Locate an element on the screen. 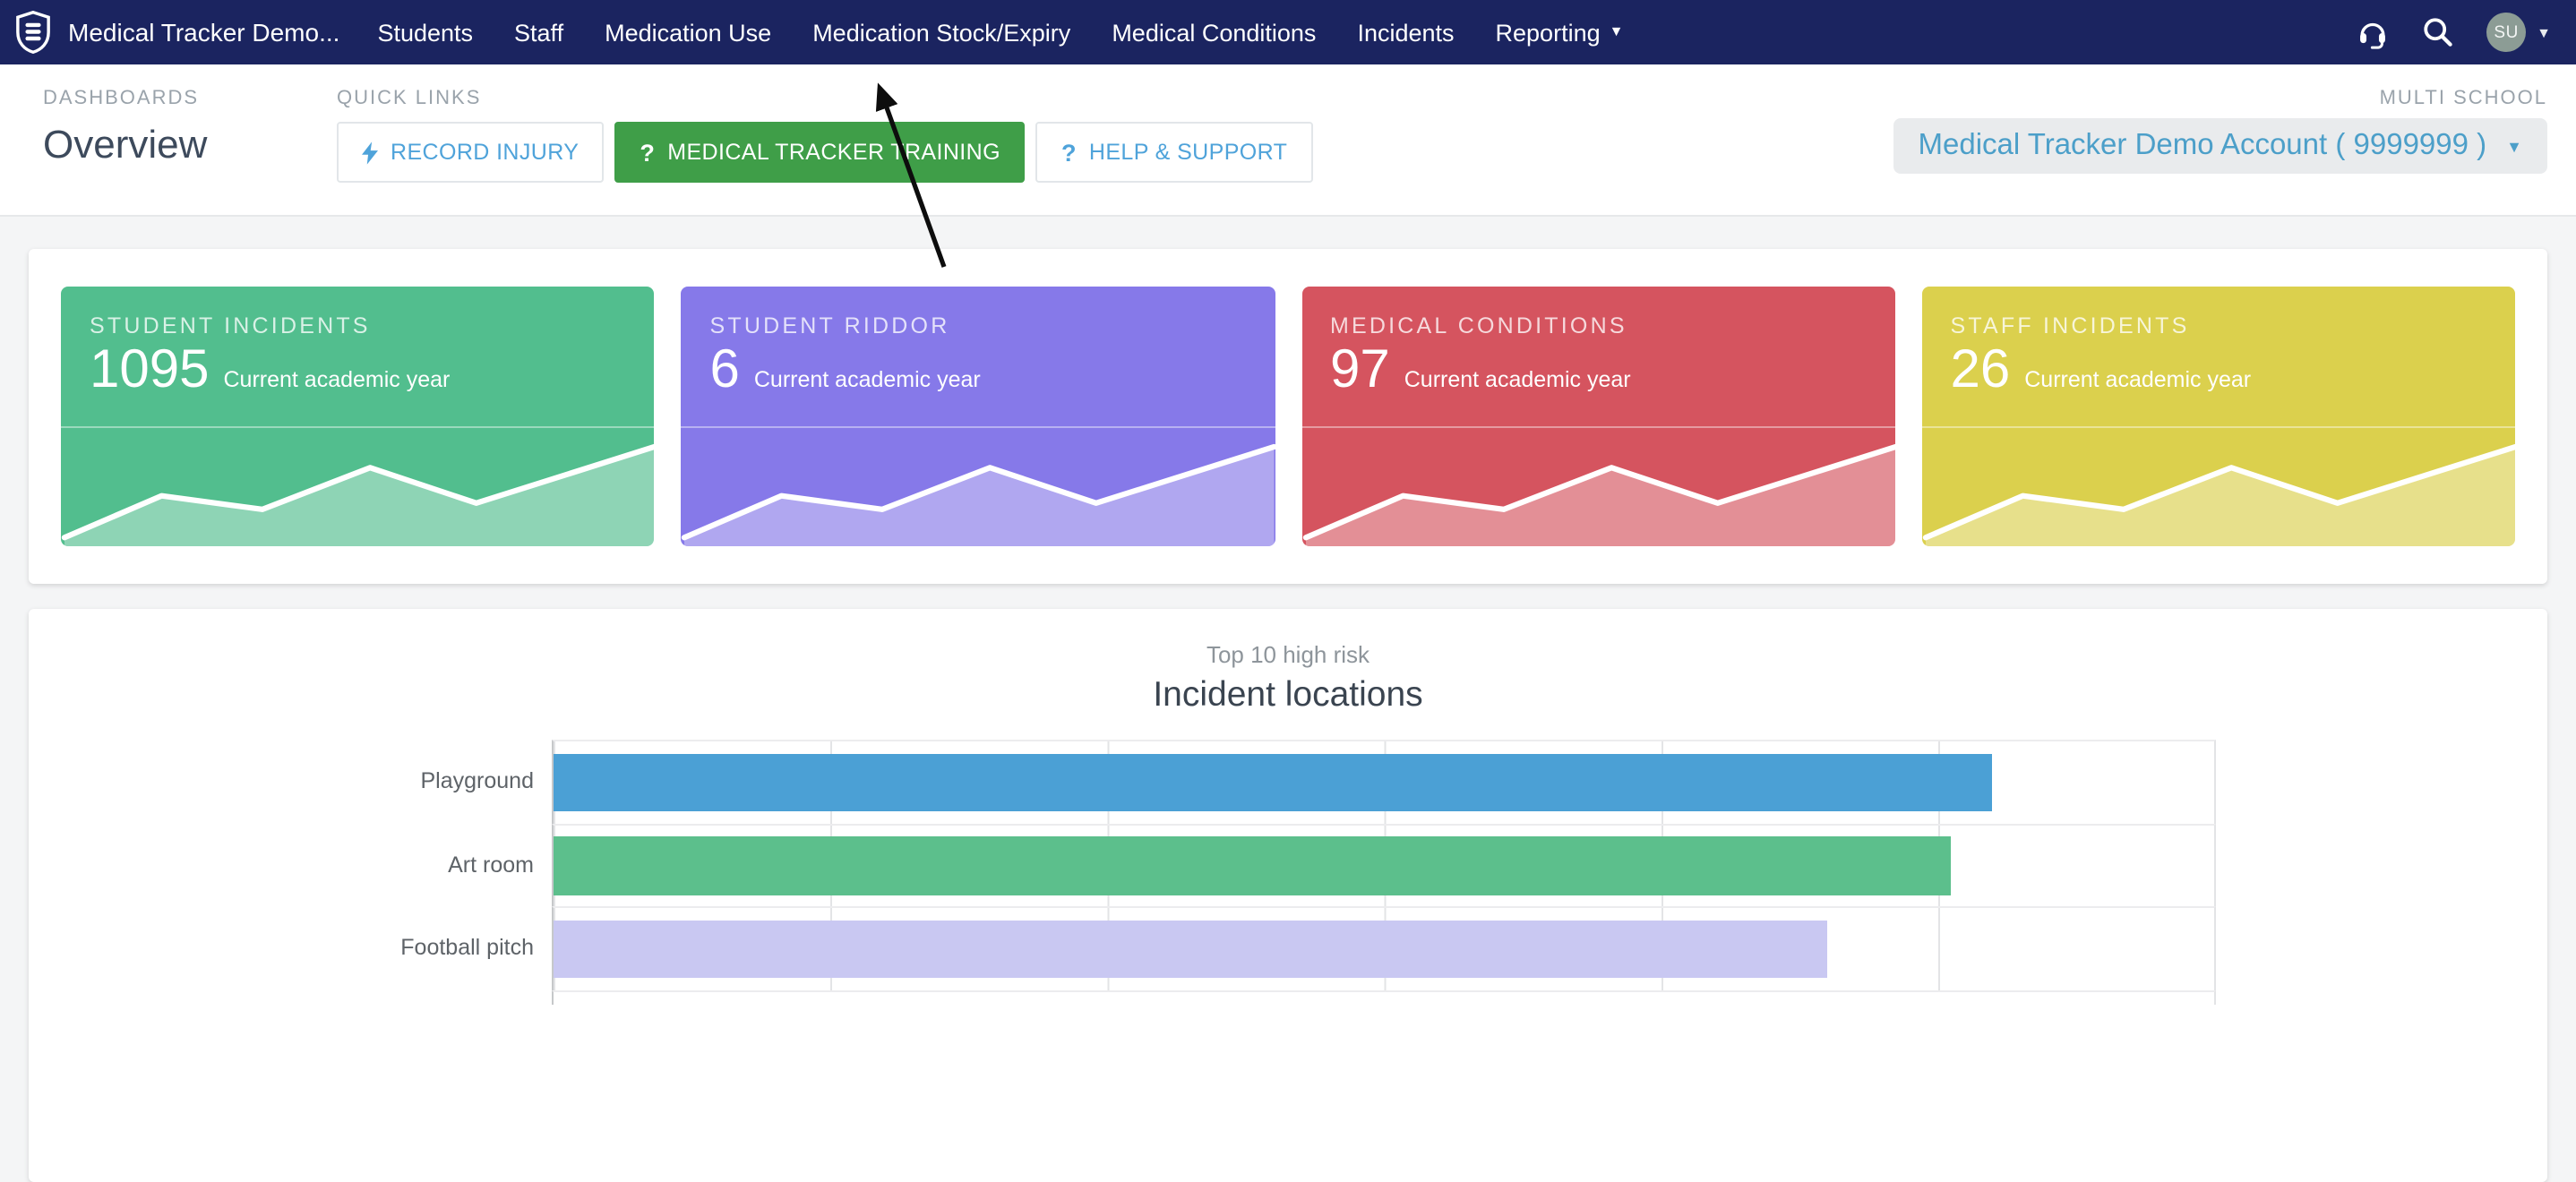 The width and height of the screenshot is (2576, 1182). avatar: SU is located at coordinates (2506, 32).